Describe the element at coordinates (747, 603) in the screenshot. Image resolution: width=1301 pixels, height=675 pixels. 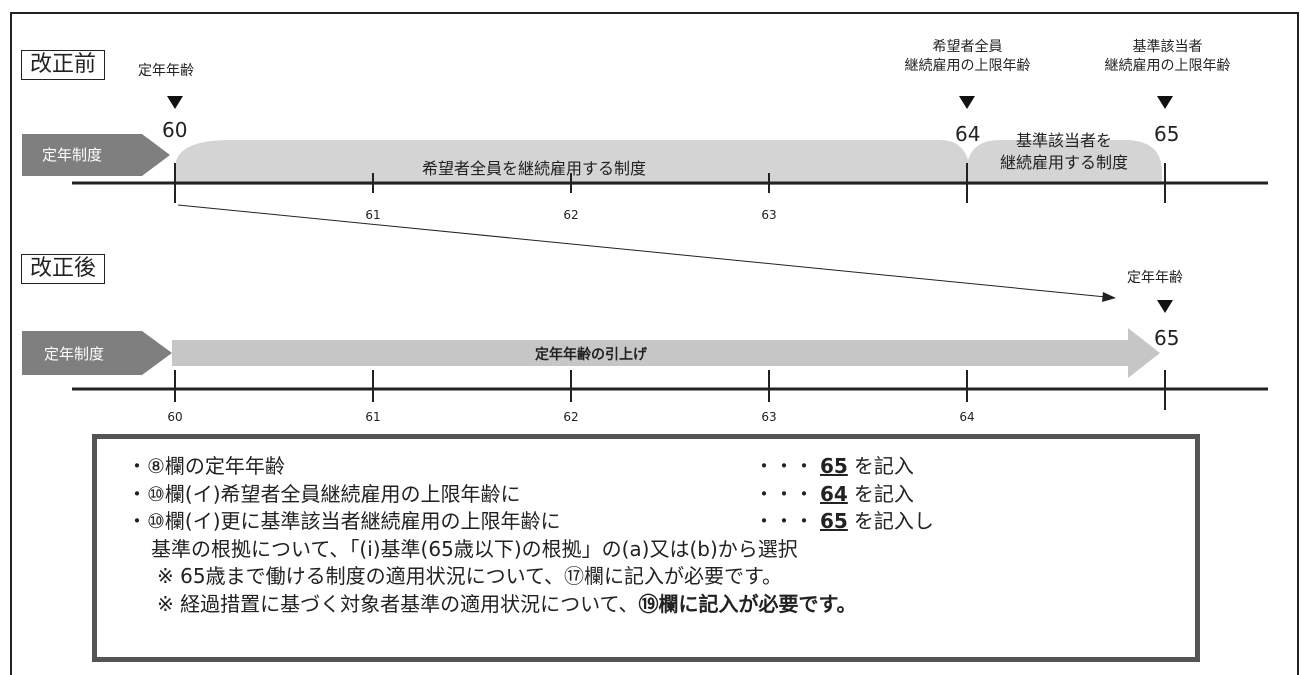
I see `note6-bold-text: ⑲欄に記入が必要です。` at that location.